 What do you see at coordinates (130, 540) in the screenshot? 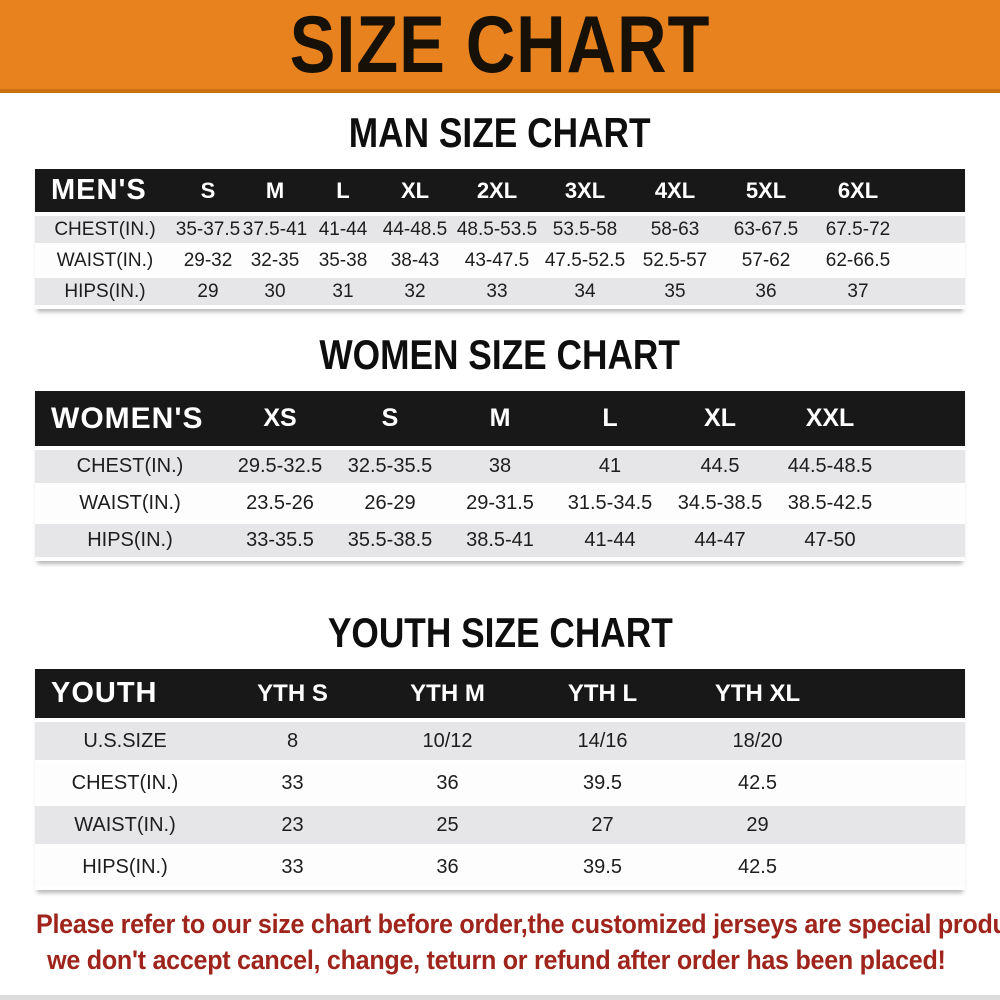
I see `row-label-cell: HIPS(IN.)` at bounding box center [130, 540].